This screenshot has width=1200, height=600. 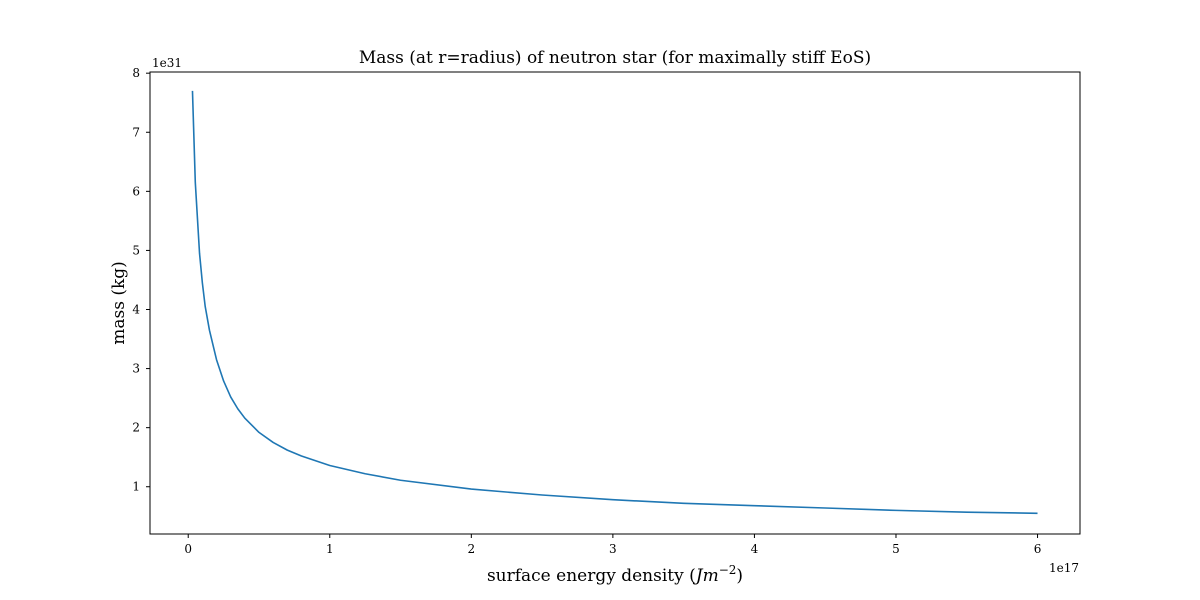 I want to click on x-axis-label-suffix: ), so click(x=739, y=576).